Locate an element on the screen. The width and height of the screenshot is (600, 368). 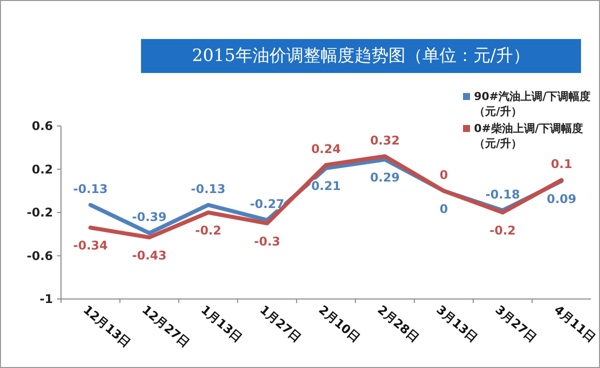
data-label: 0.29 is located at coordinates (385, 177).